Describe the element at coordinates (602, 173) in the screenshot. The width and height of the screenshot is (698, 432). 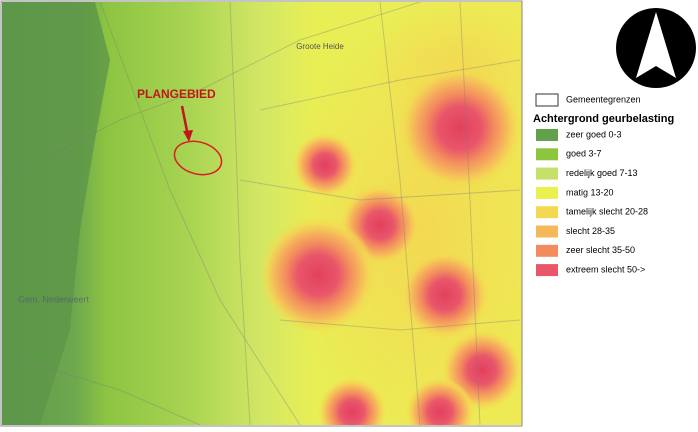
I see `legend-label: redelijk goed 7-13` at that location.